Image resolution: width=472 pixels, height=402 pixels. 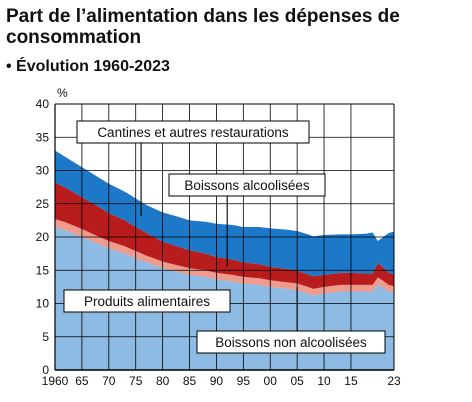 I want to click on x-tick-label: 80, so click(x=163, y=381).